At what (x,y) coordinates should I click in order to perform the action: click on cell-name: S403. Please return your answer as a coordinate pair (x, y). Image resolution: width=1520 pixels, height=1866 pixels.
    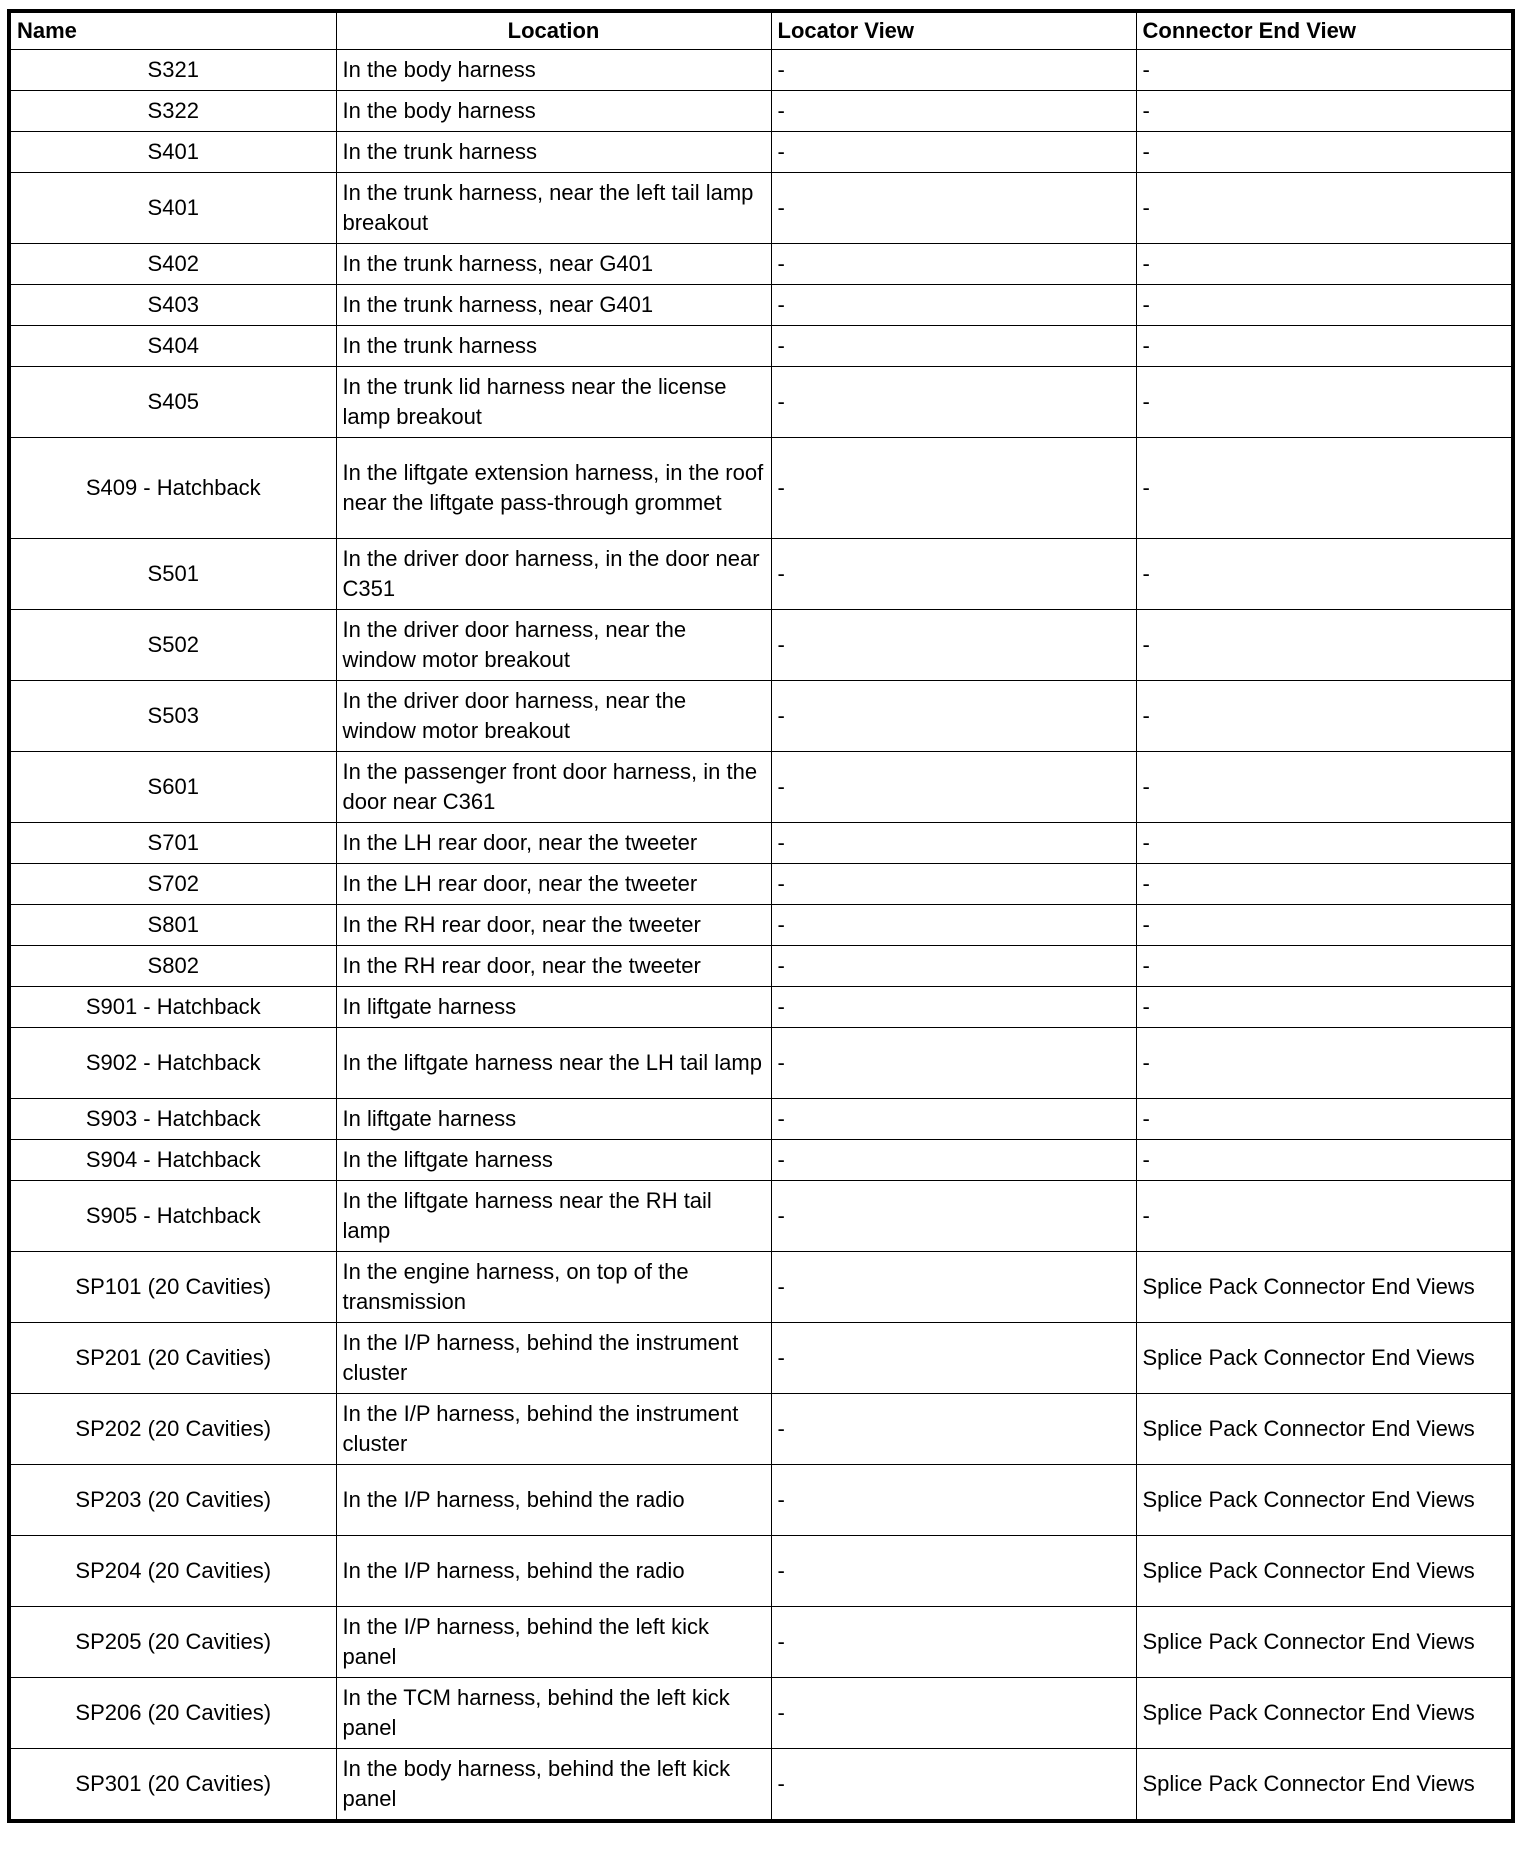
    Looking at the image, I should click on (172, 305).